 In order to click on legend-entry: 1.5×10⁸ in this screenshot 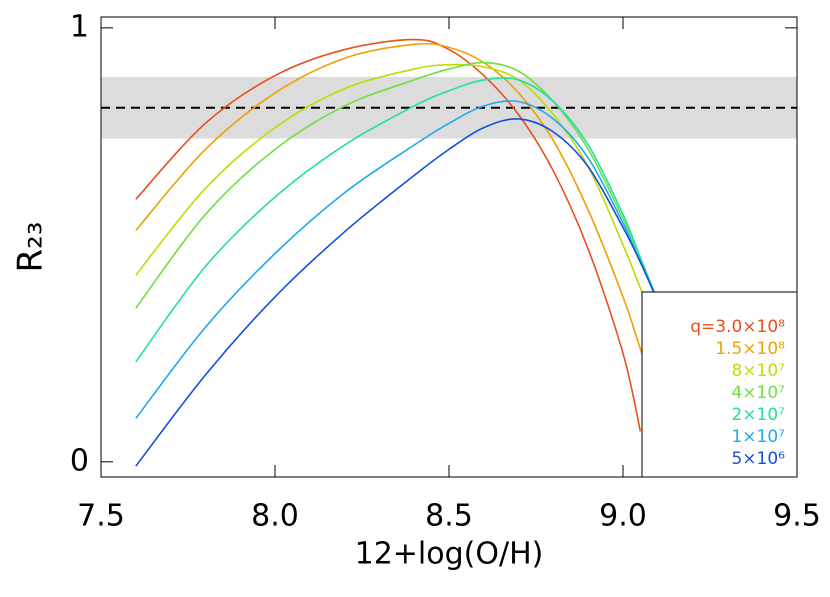, I will do `click(750, 349)`.